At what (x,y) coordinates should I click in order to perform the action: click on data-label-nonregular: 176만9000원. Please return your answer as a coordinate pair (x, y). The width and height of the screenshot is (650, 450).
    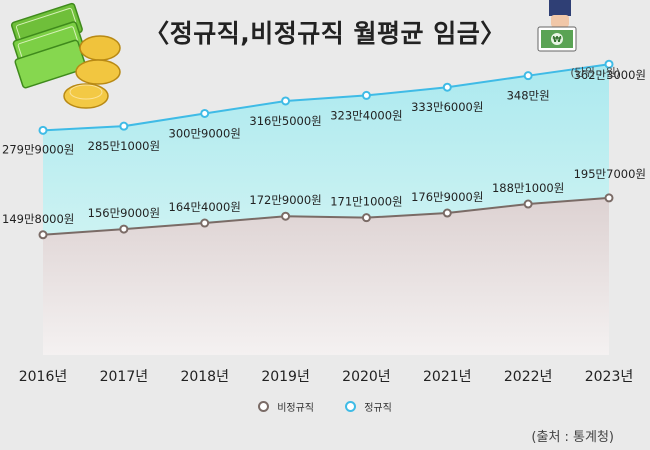
    Looking at the image, I should click on (447, 197).